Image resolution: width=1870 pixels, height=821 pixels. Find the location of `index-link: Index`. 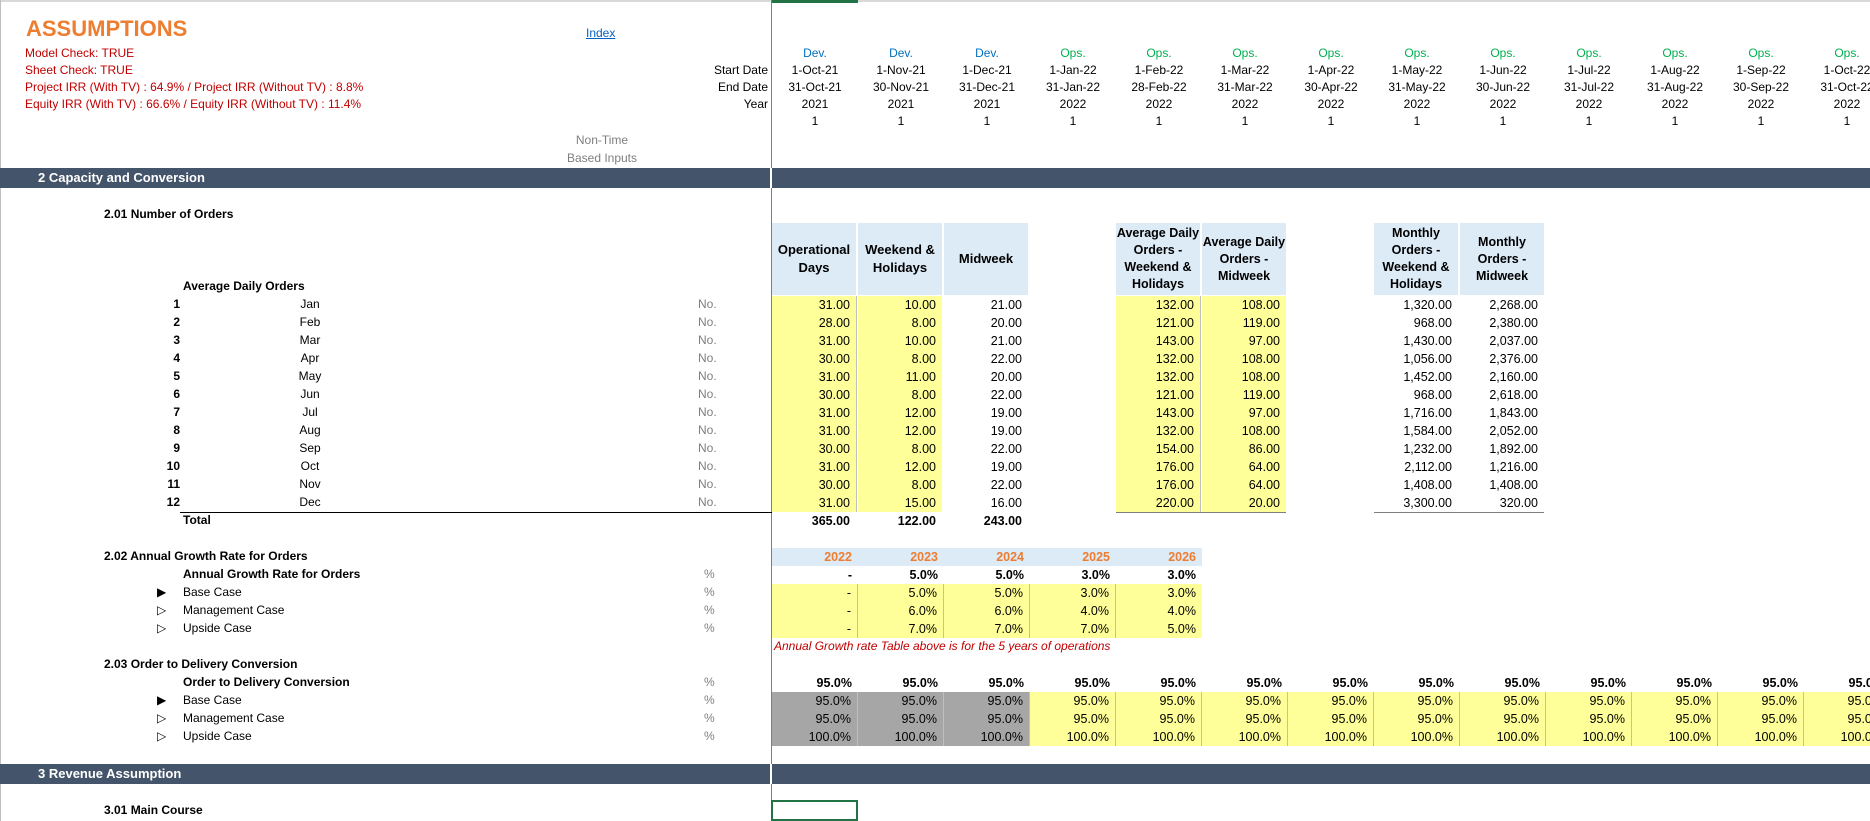

index-link: Index is located at coordinates (601, 33).